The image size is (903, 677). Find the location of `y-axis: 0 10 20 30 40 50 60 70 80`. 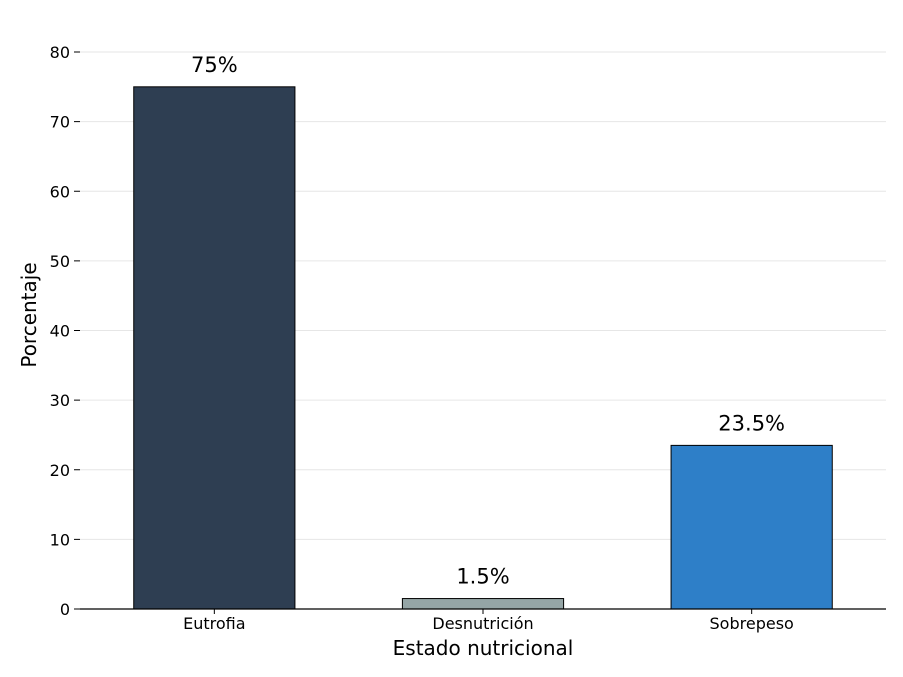

y-axis: 0 10 20 30 40 50 60 70 80 is located at coordinates (65, 331).